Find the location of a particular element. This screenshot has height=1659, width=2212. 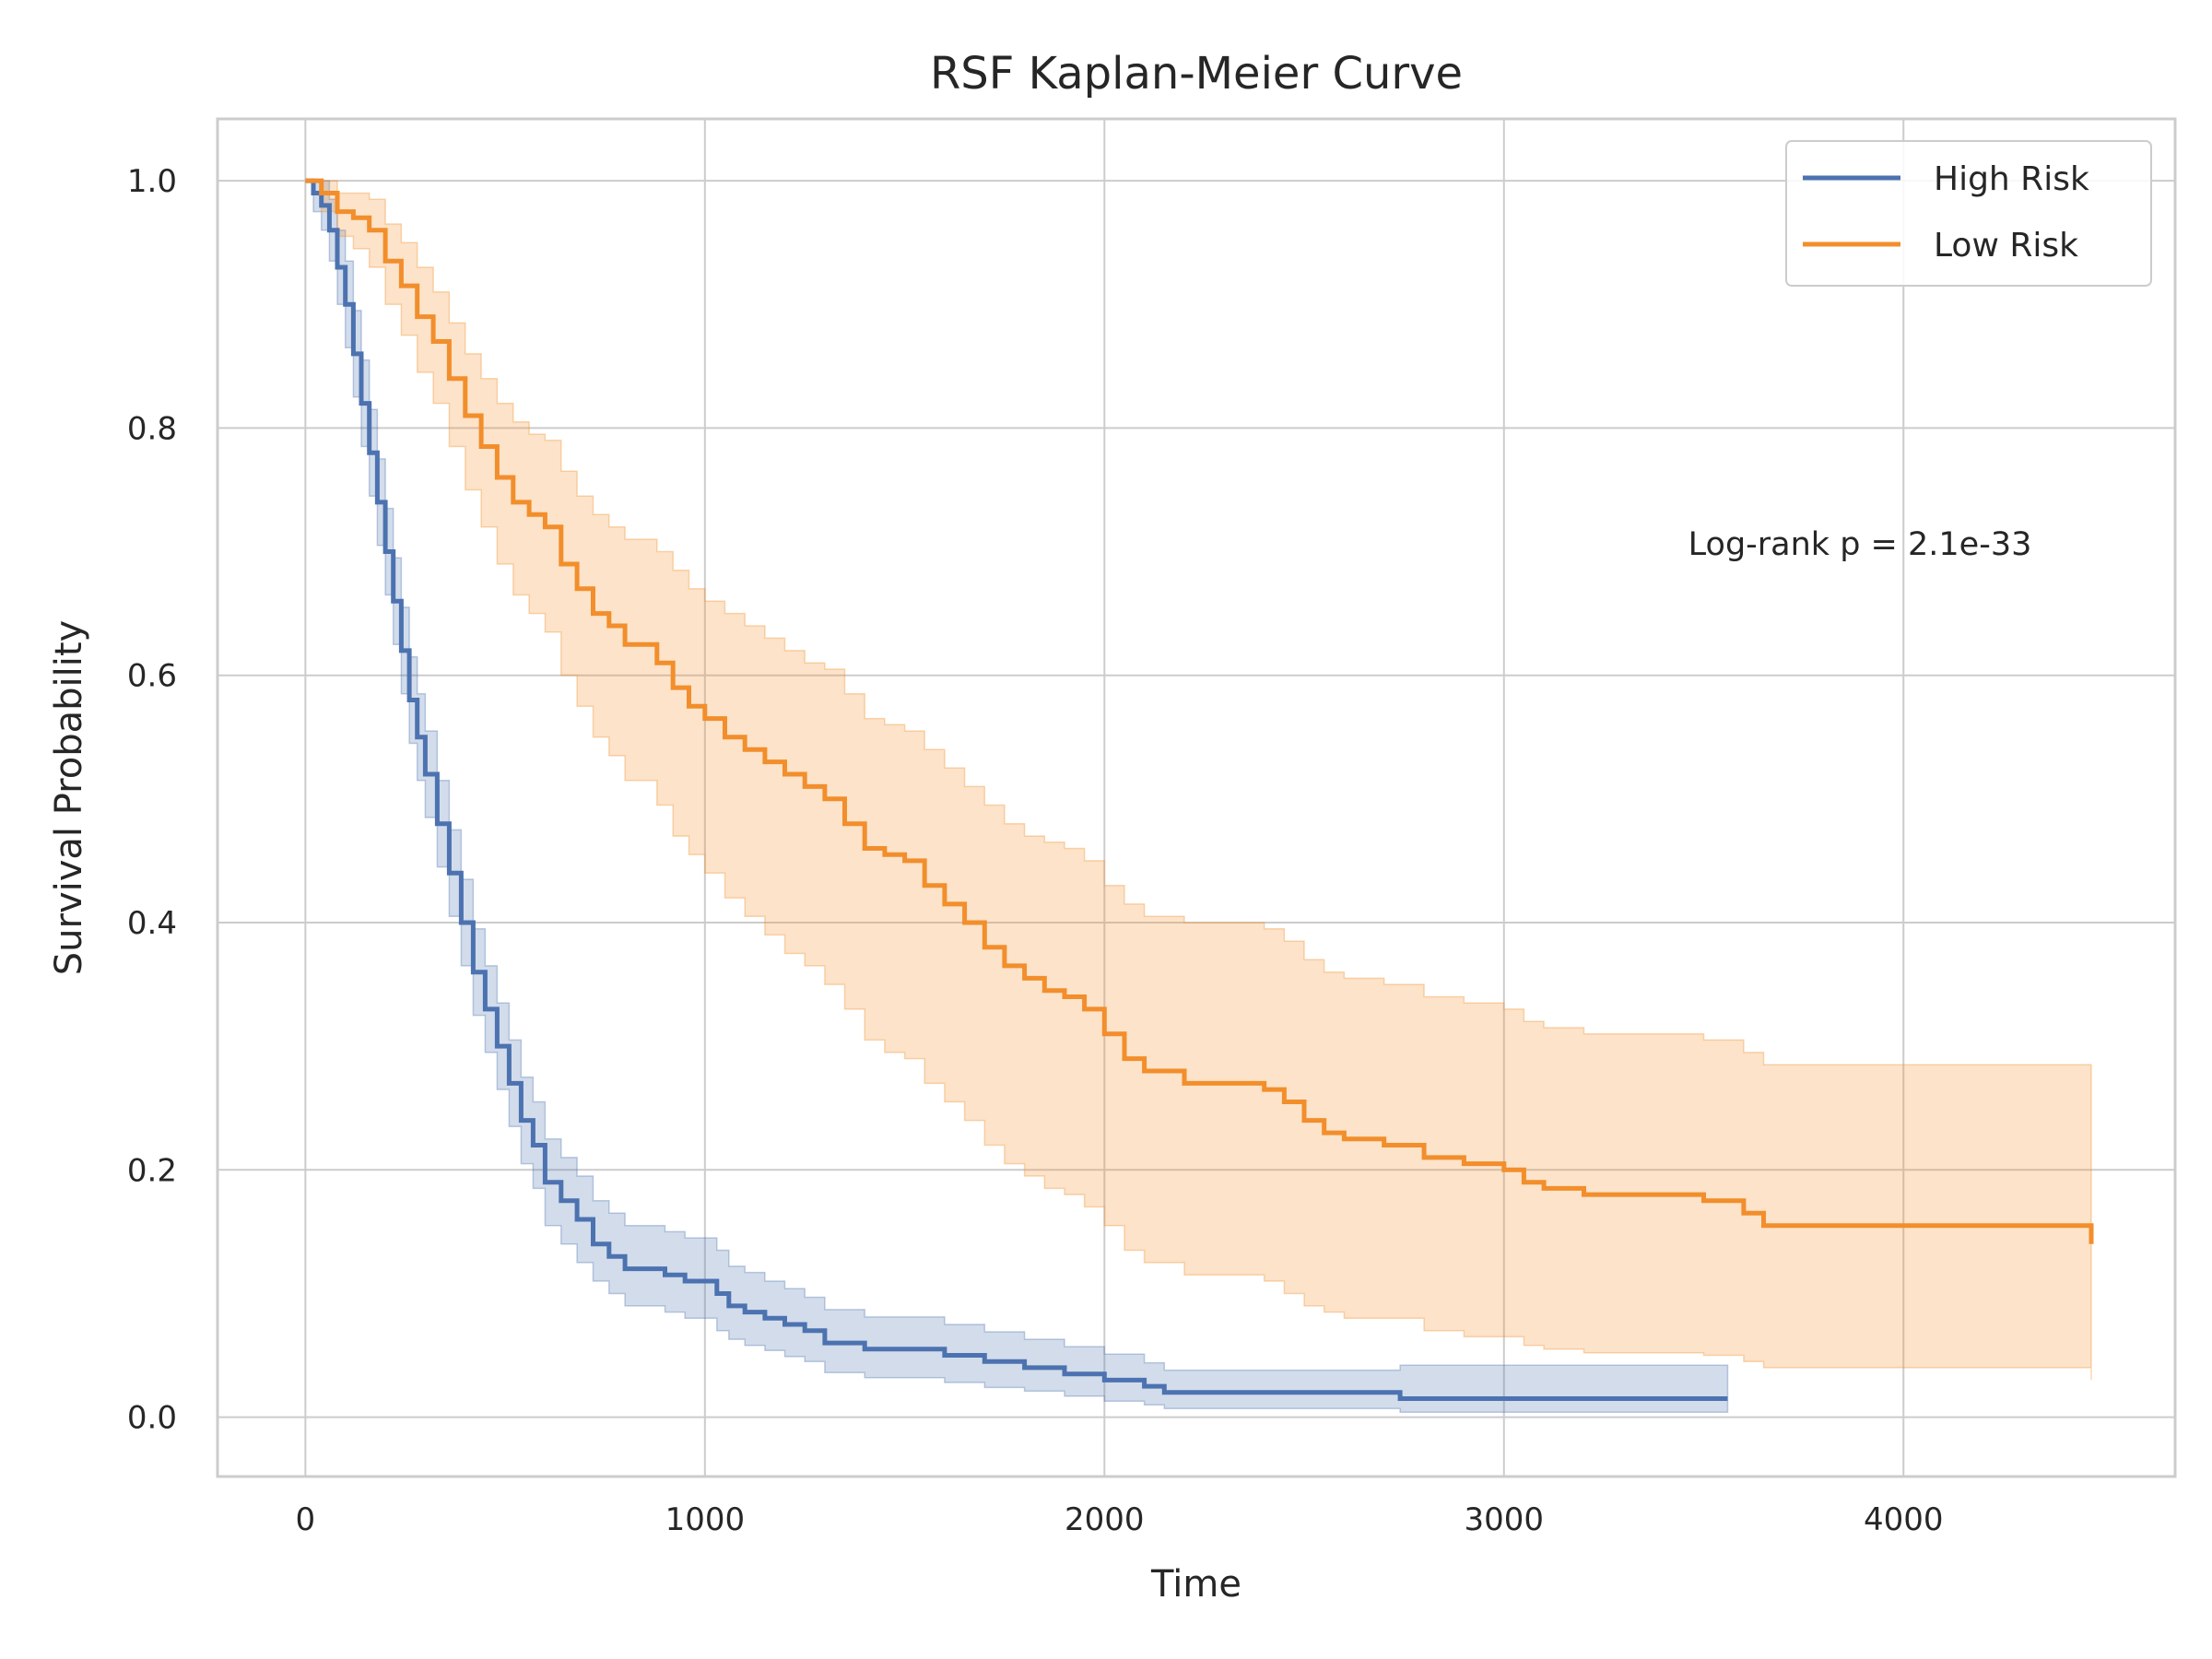

y-axis-label: Survival Probability is located at coordinates (69, 797).